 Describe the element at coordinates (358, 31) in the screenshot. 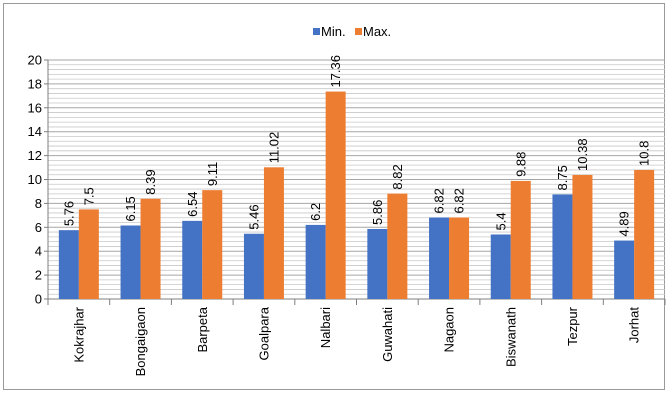

I see `legend-swatch-max` at that location.